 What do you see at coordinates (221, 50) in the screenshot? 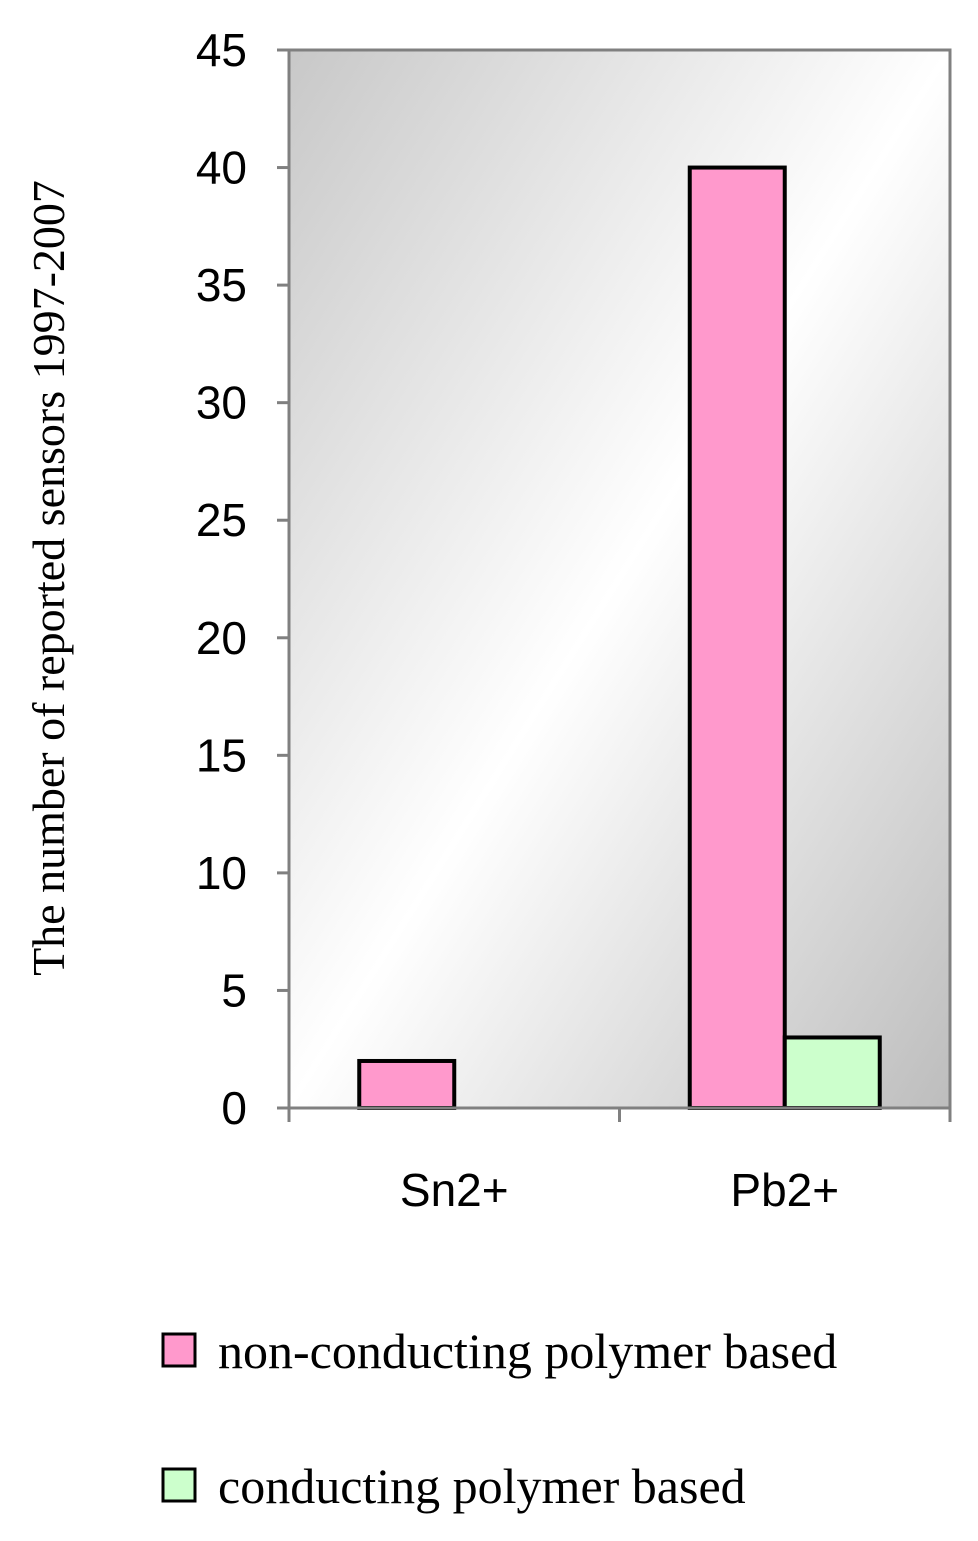
I see `y-tick-label: 45` at bounding box center [221, 50].